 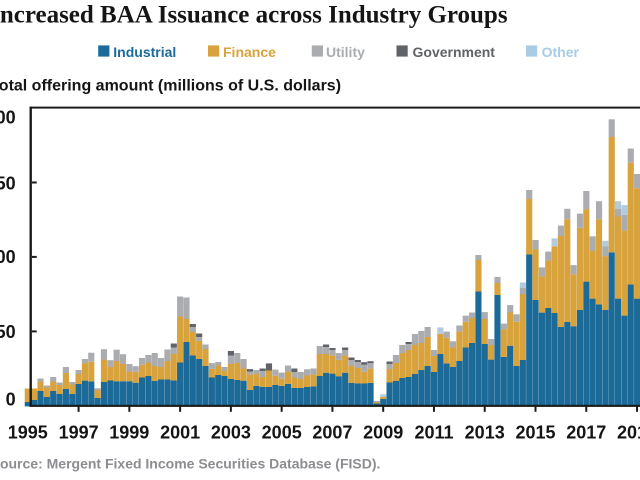 What do you see at coordinates (383, 433) in the screenshot?
I see `svg-text: 2009` at bounding box center [383, 433].